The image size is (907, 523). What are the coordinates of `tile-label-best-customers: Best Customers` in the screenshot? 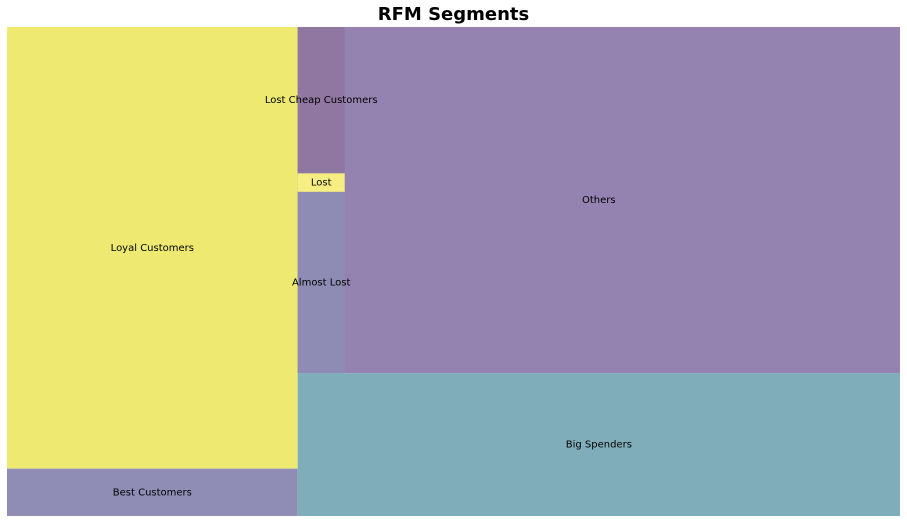 It's located at (152, 492).